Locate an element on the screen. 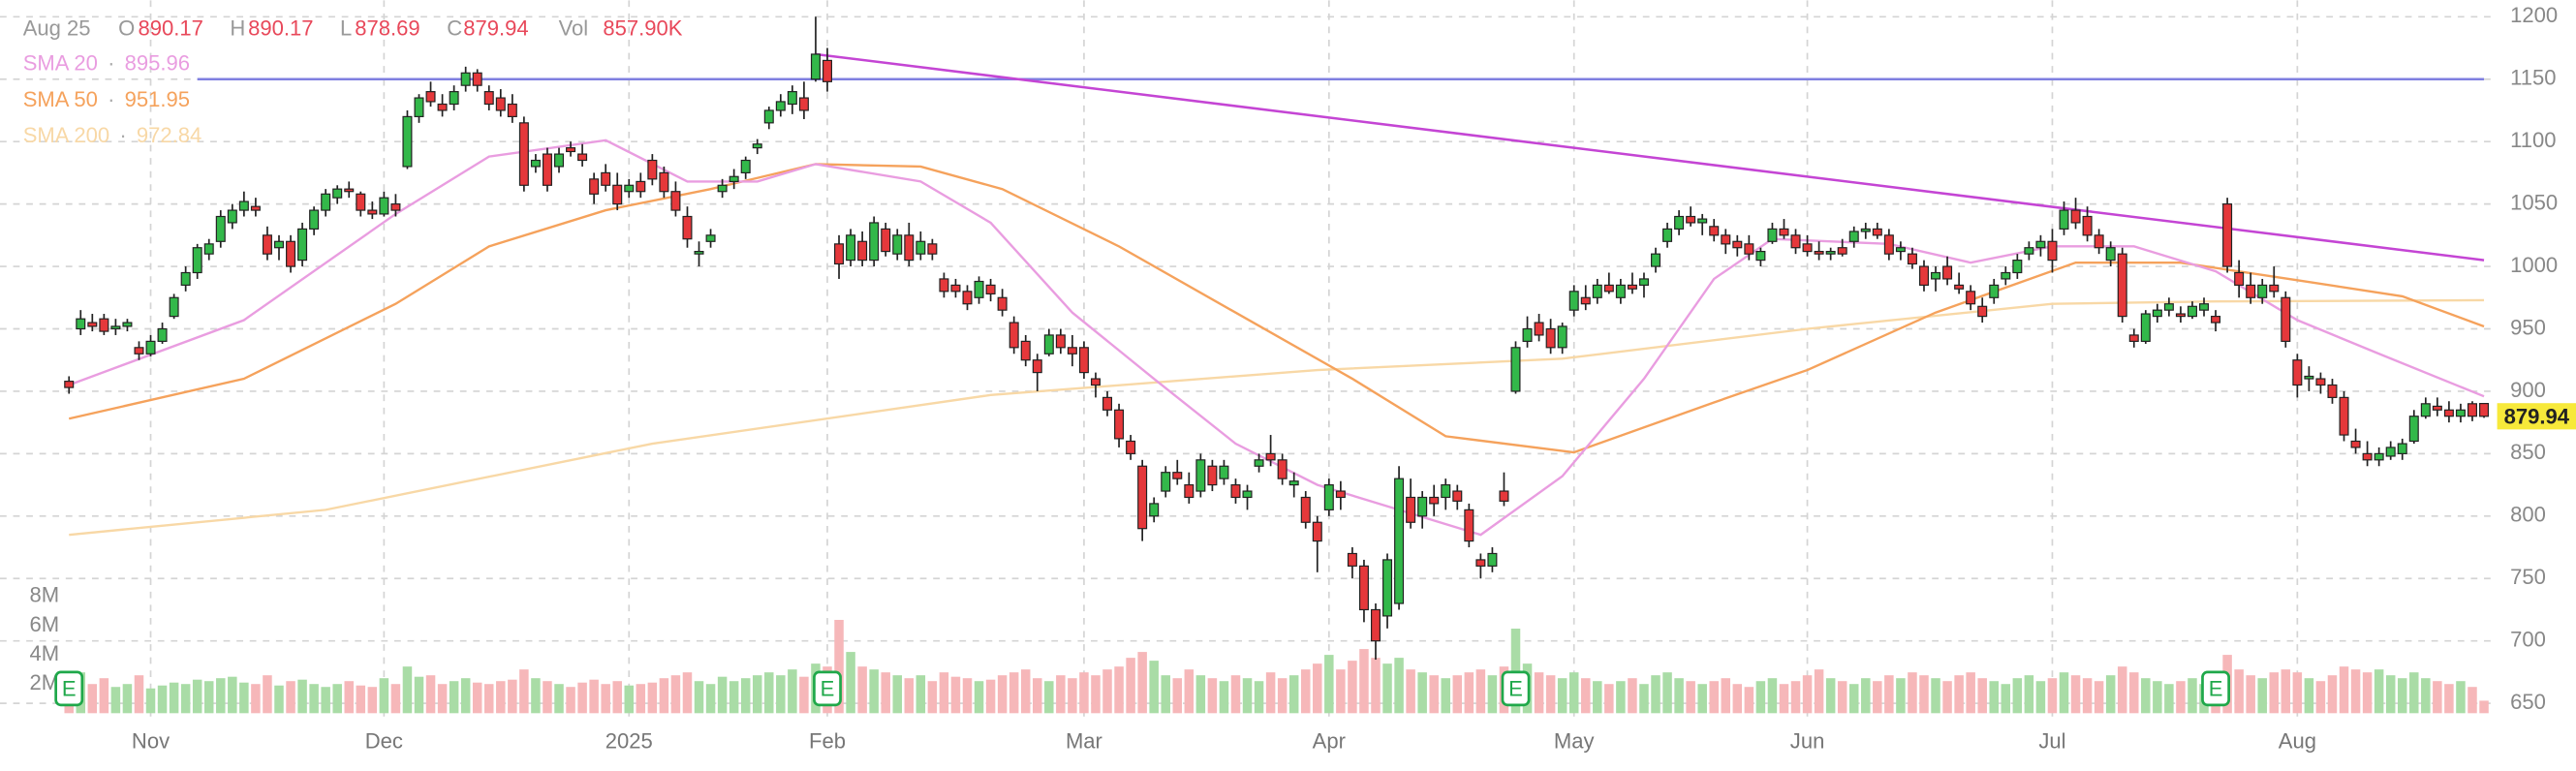  legend-entry: SMA 50 · 951.95 is located at coordinates (106, 99).